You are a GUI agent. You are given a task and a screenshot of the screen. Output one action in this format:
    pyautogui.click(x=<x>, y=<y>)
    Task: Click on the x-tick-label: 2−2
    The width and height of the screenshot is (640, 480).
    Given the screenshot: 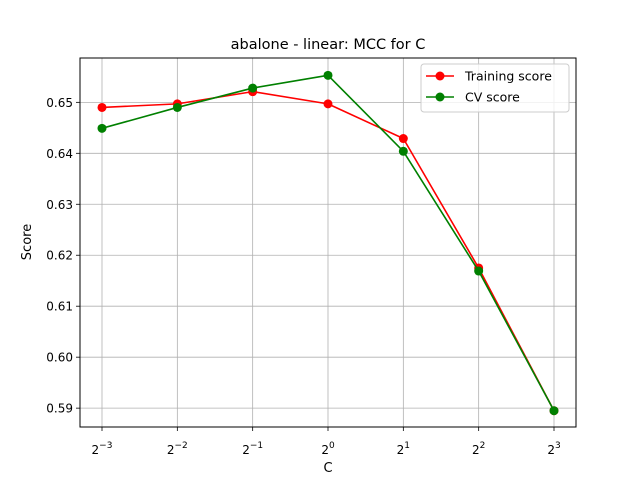 What is the action you would take?
    pyautogui.click(x=177, y=449)
    